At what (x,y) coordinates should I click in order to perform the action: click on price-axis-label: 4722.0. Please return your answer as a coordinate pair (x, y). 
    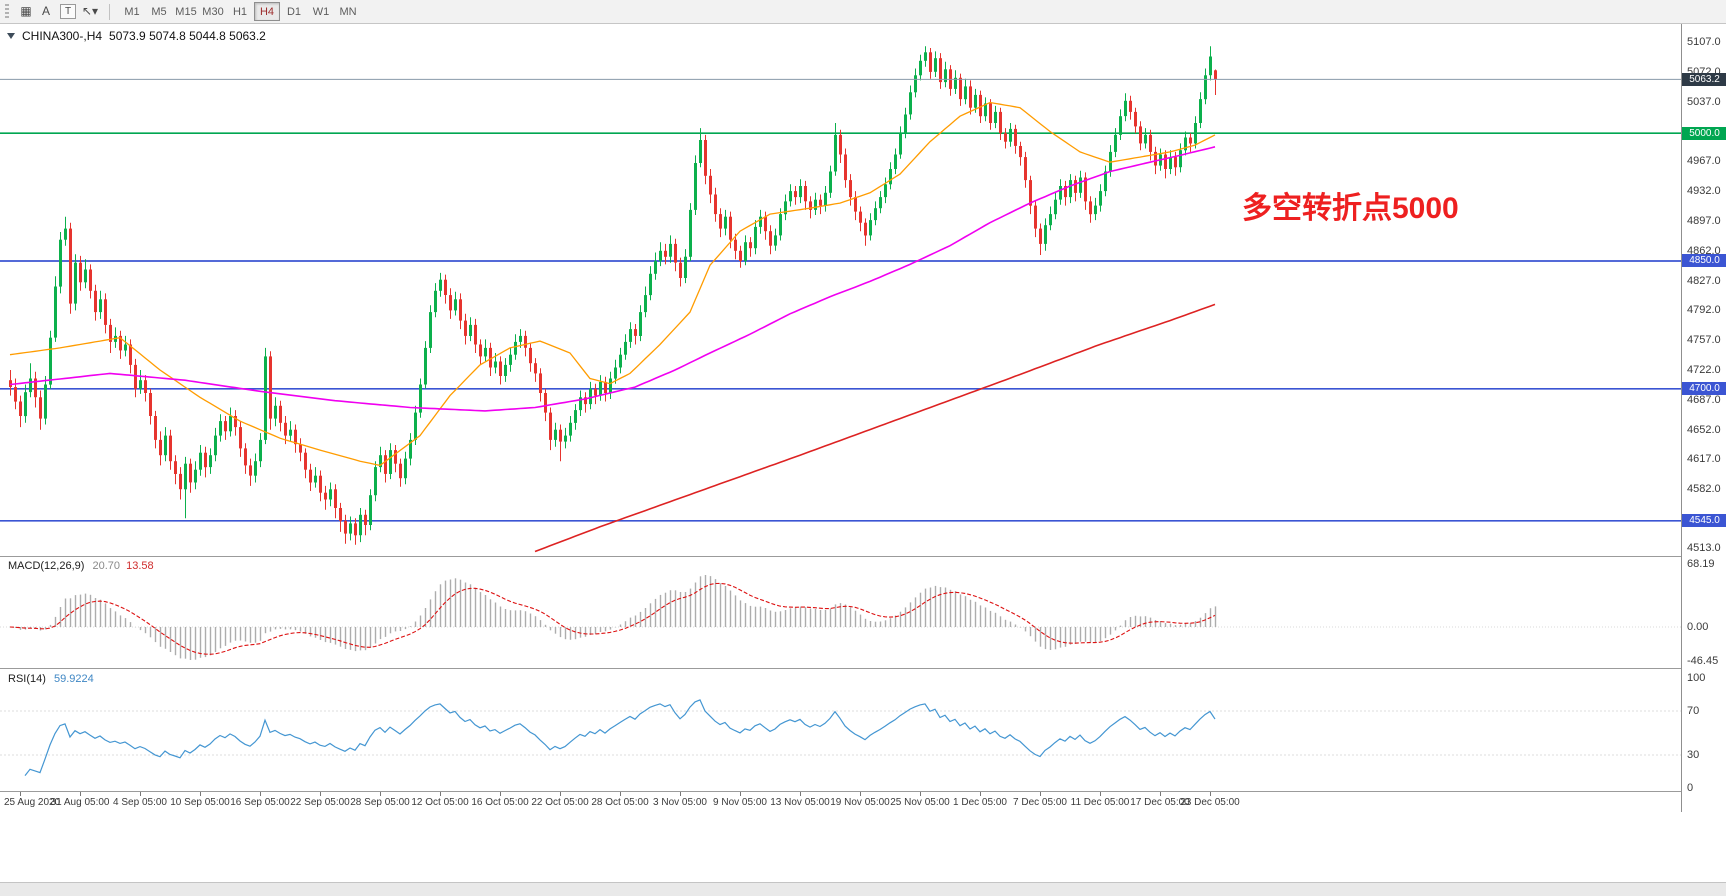
    Looking at the image, I should click on (1704, 370).